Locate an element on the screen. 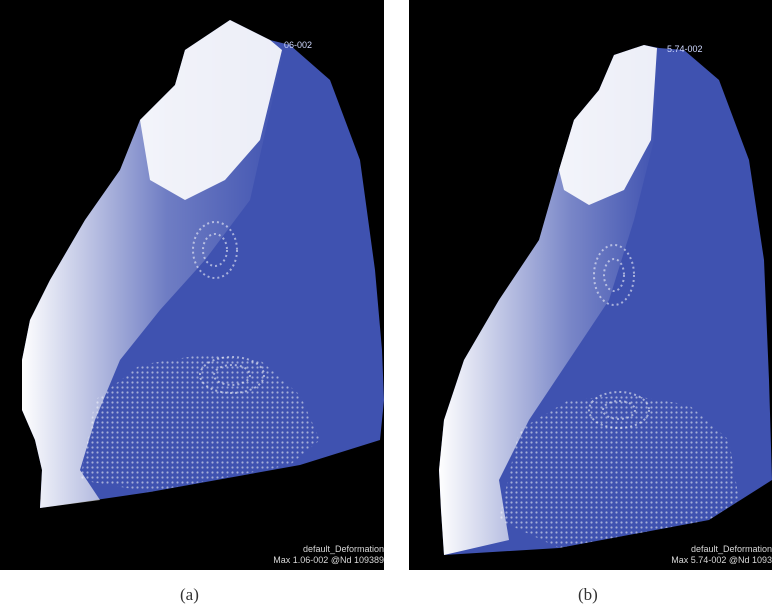 The image size is (772, 611). mesh-dot-region-a is located at coordinates (200, 423).